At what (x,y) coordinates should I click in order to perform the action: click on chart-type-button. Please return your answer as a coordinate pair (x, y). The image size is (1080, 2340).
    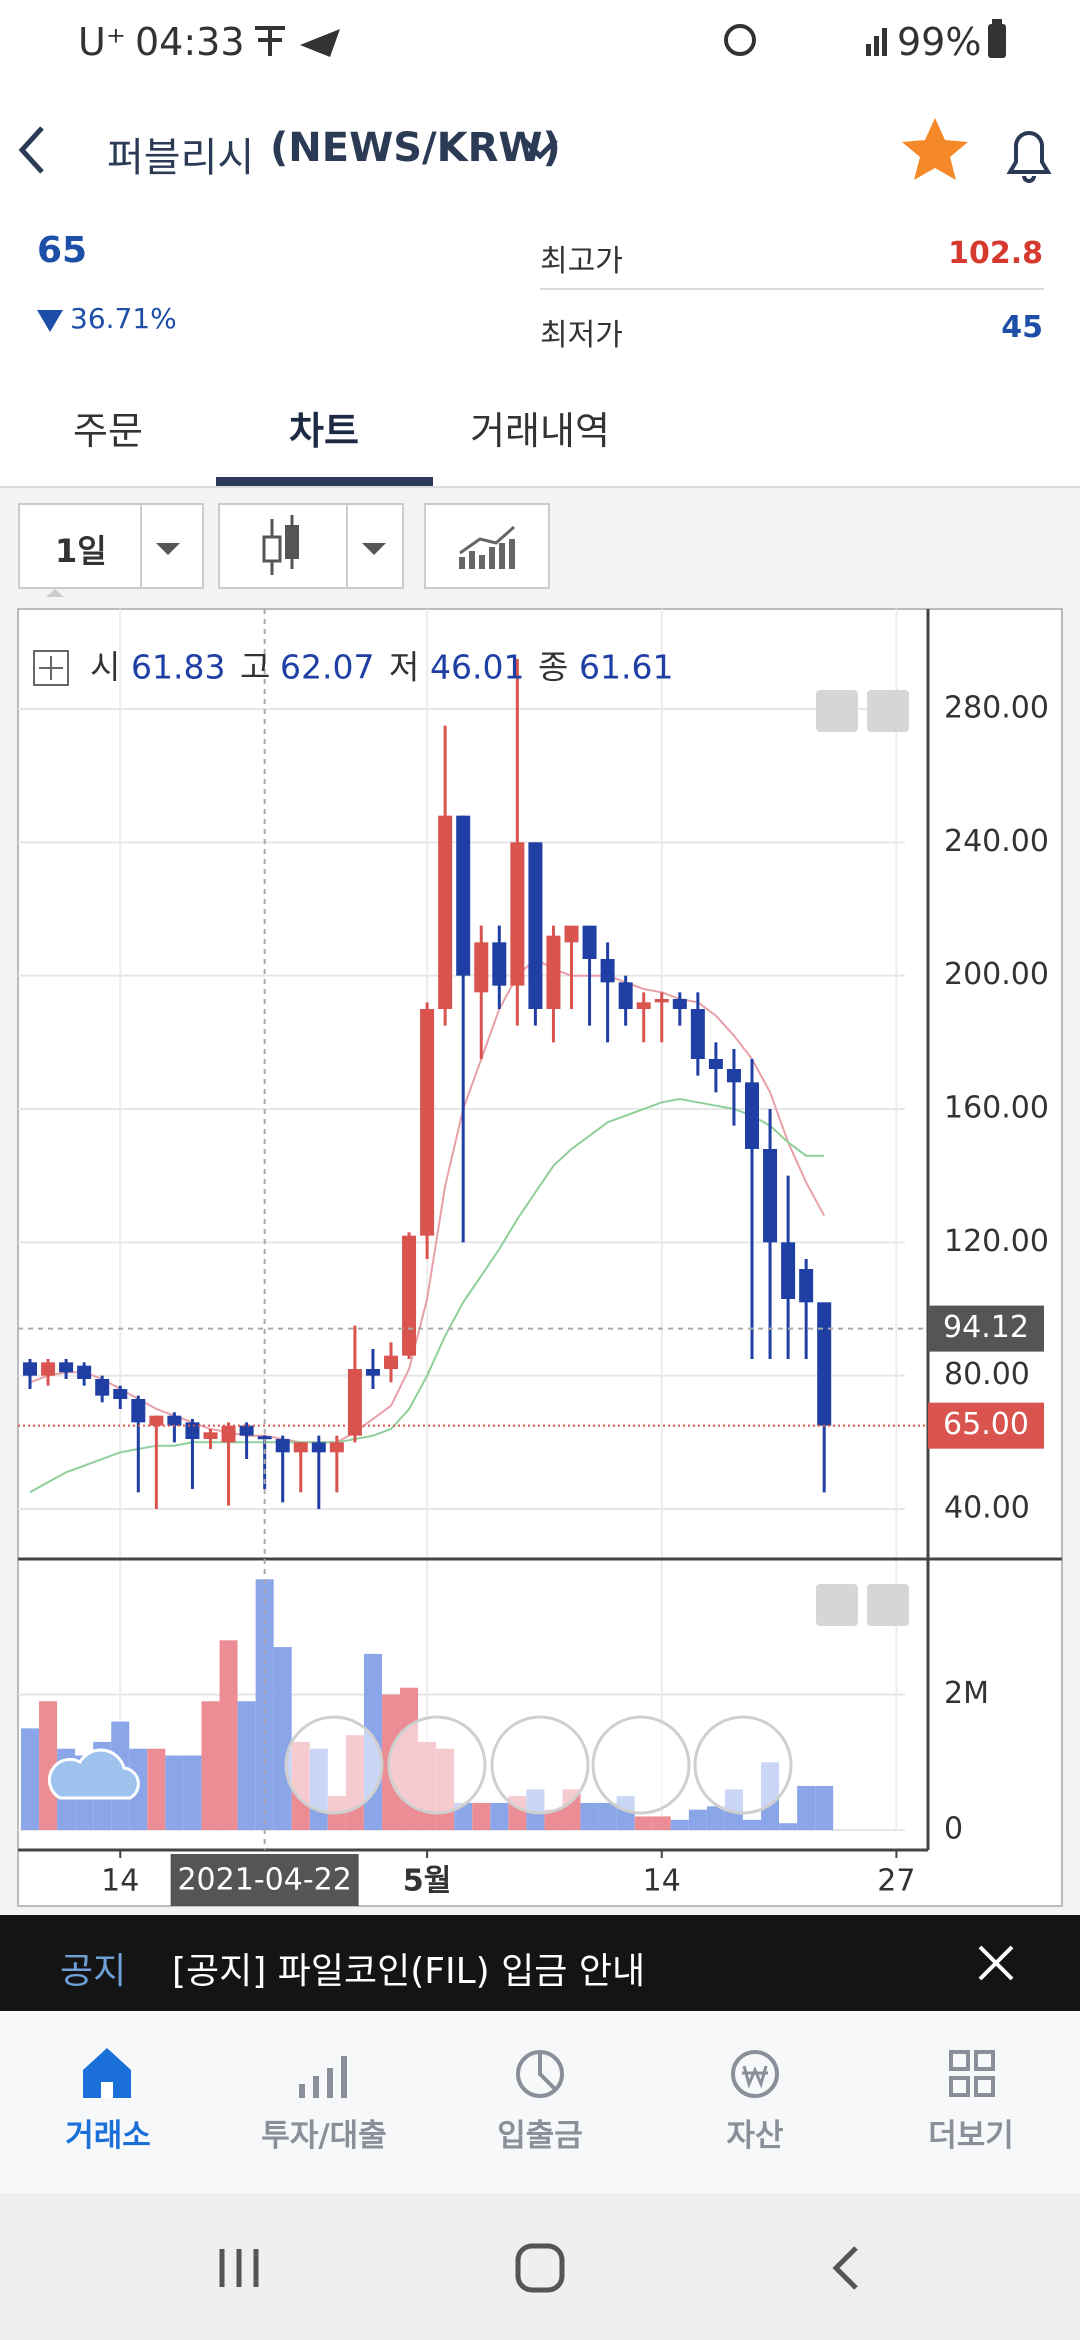
    Looking at the image, I should click on (311, 546).